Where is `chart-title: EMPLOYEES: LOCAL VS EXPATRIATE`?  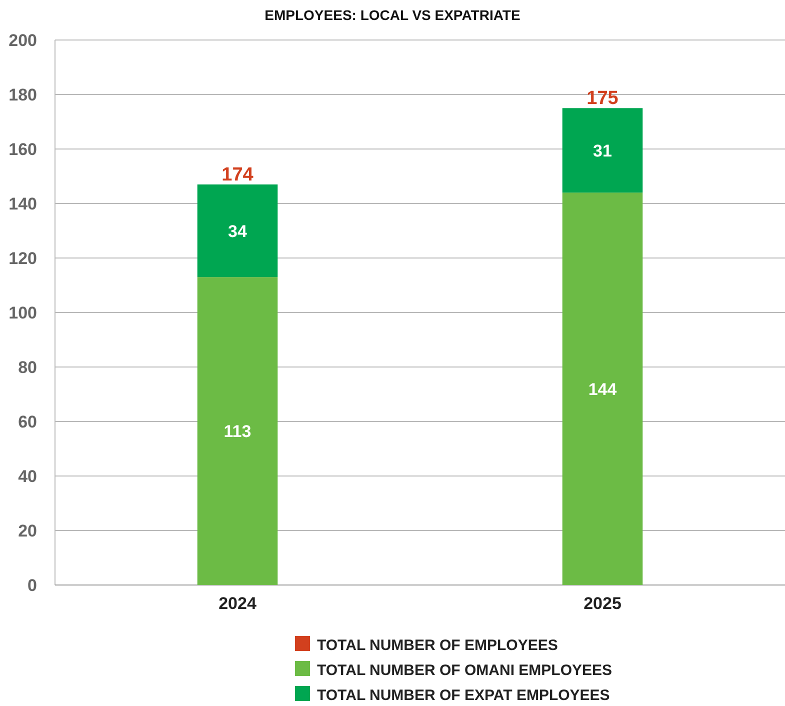 chart-title: EMPLOYEES: LOCAL VS EXPATRIATE is located at coordinates (392, 15).